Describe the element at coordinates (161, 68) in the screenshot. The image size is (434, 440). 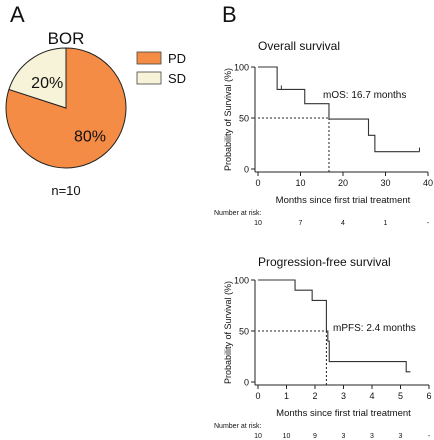
I see `pie-legend: PD SD` at that location.